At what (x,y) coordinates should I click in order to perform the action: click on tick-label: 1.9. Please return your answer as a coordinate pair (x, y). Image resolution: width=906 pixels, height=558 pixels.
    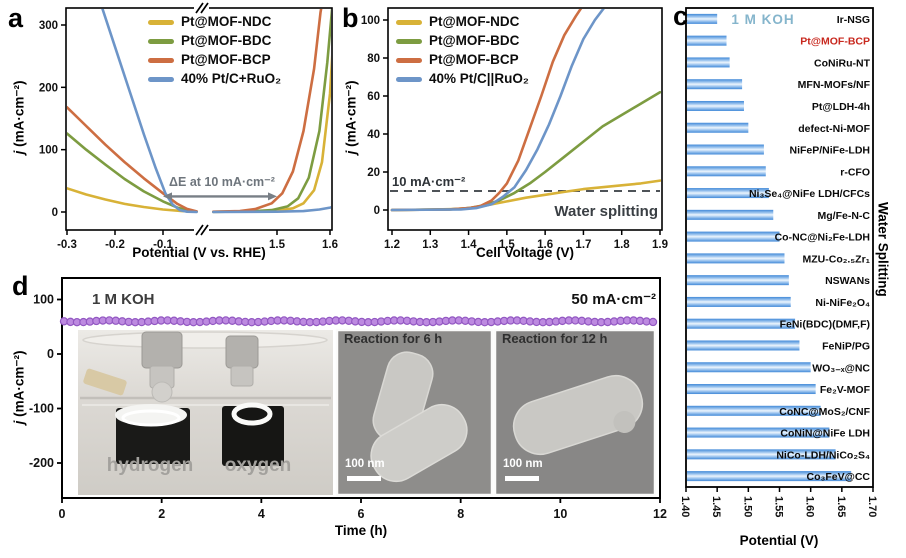
    Looking at the image, I should click on (660, 245).